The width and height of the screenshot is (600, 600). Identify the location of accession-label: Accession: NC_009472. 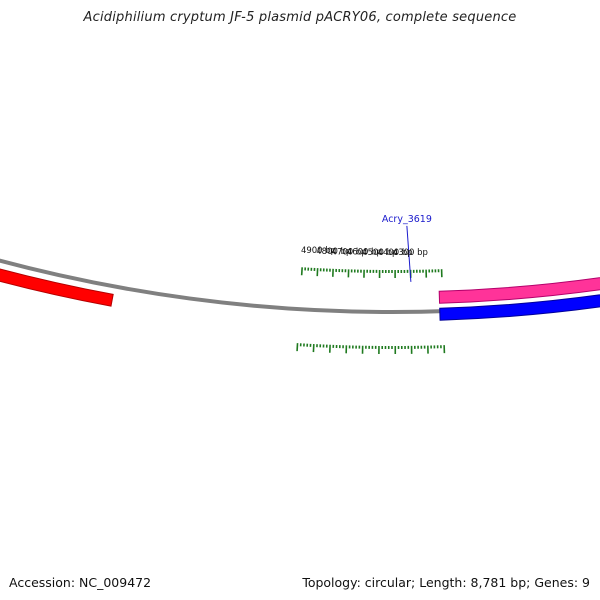
(80, 582).